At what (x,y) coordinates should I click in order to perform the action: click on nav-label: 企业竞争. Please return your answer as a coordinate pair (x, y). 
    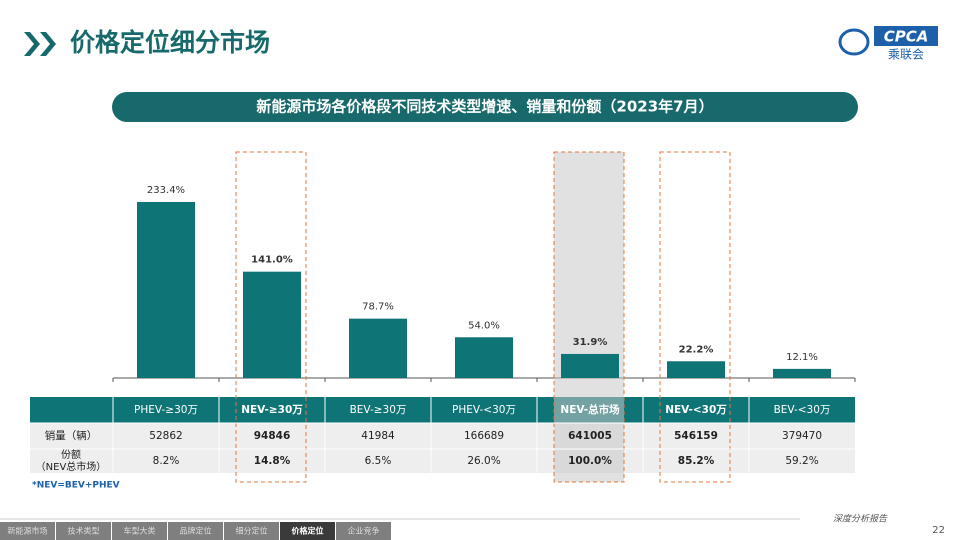
    Looking at the image, I should click on (364, 531).